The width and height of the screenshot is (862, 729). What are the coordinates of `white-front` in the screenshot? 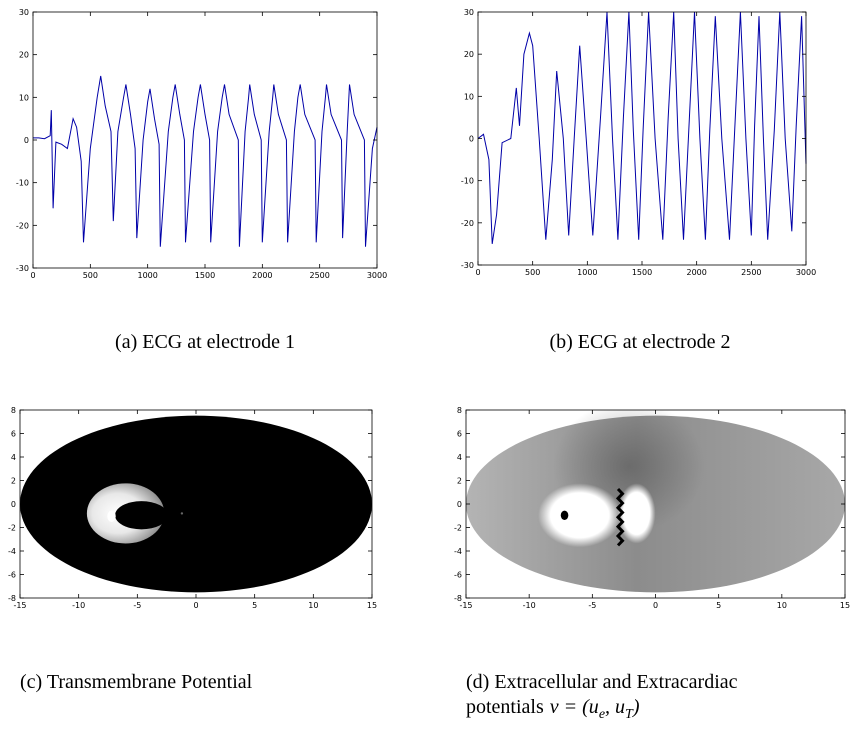 It's located at (636, 513).